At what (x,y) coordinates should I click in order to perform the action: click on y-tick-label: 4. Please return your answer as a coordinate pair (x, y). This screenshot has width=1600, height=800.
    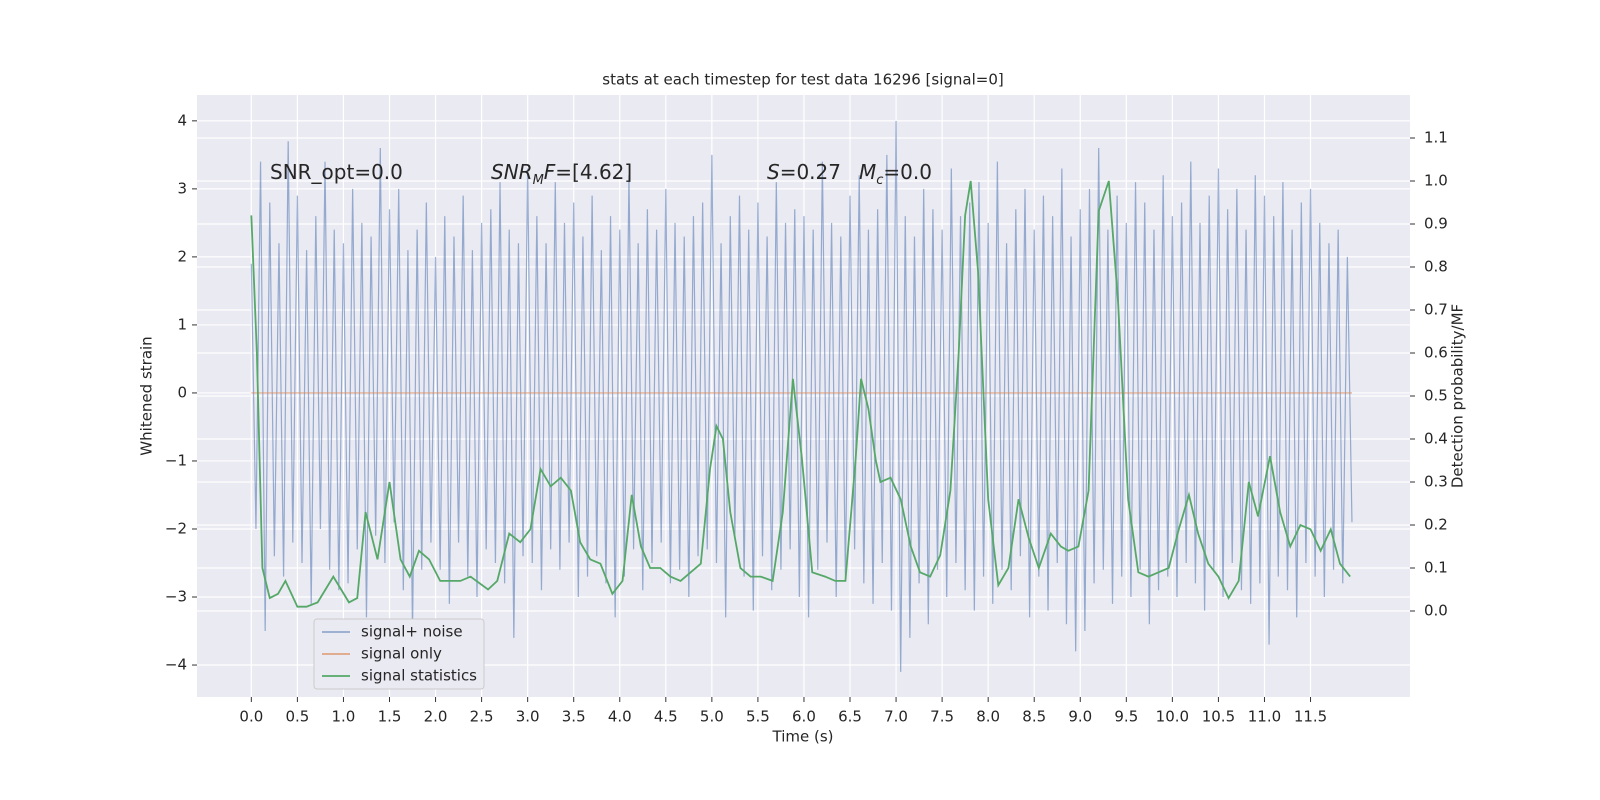
    Looking at the image, I should click on (182, 120).